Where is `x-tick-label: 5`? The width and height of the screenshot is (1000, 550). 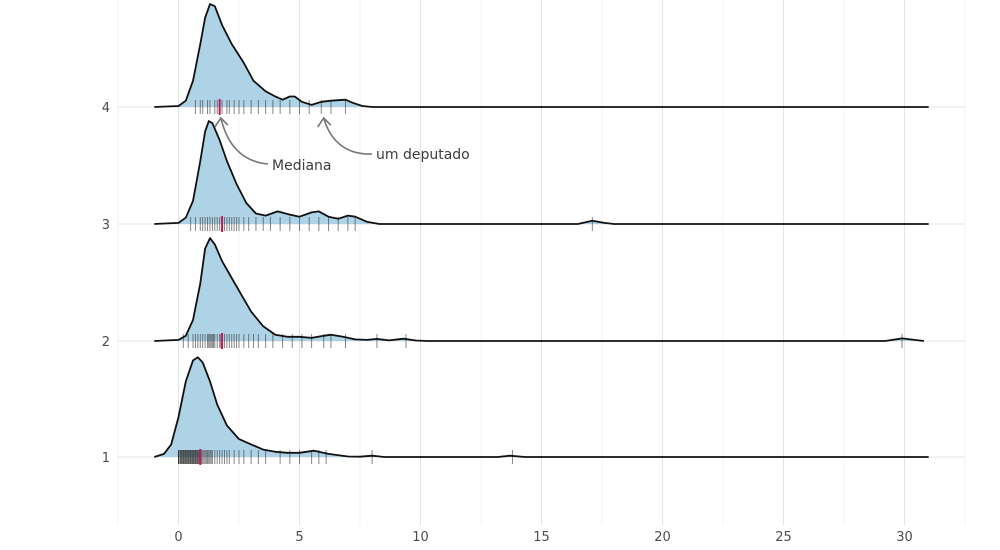
x-tick-label: 5 is located at coordinates (299, 537).